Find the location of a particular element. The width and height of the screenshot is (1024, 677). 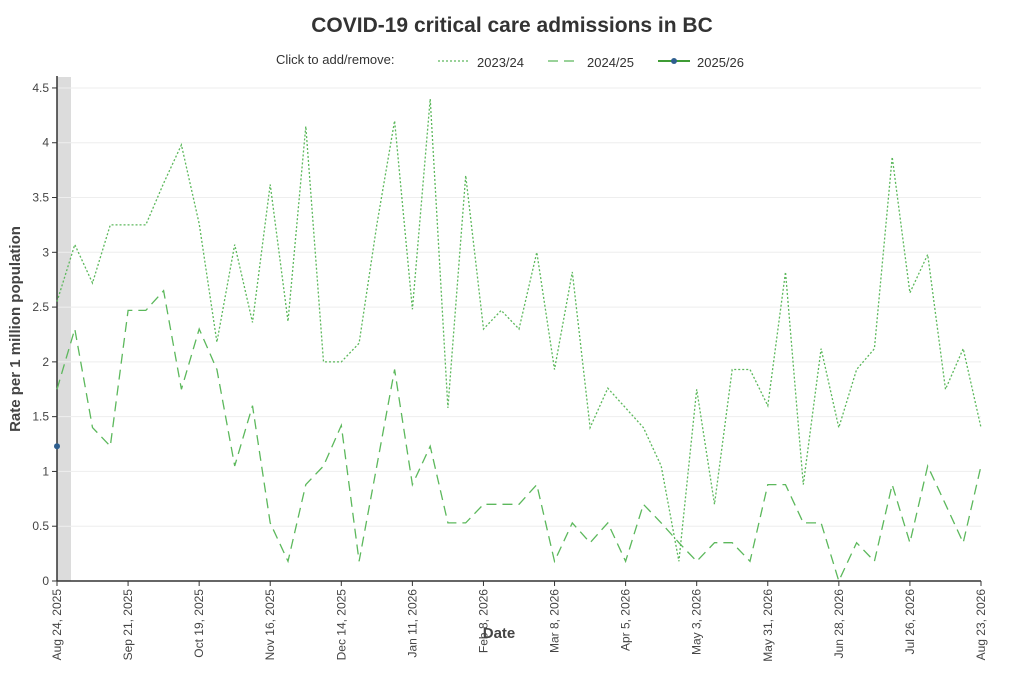

legend-item-series-1: 2023/24 is located at coordinates (488, 62).